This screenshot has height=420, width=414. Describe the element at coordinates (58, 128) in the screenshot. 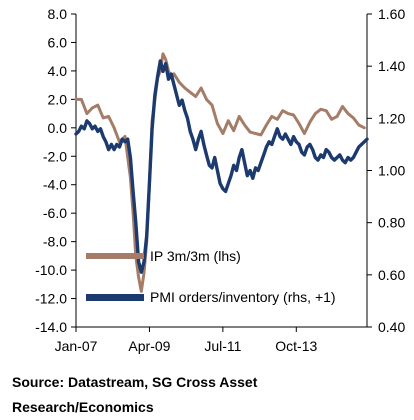

I see `y-left-tick-label: 0.0` at that location.